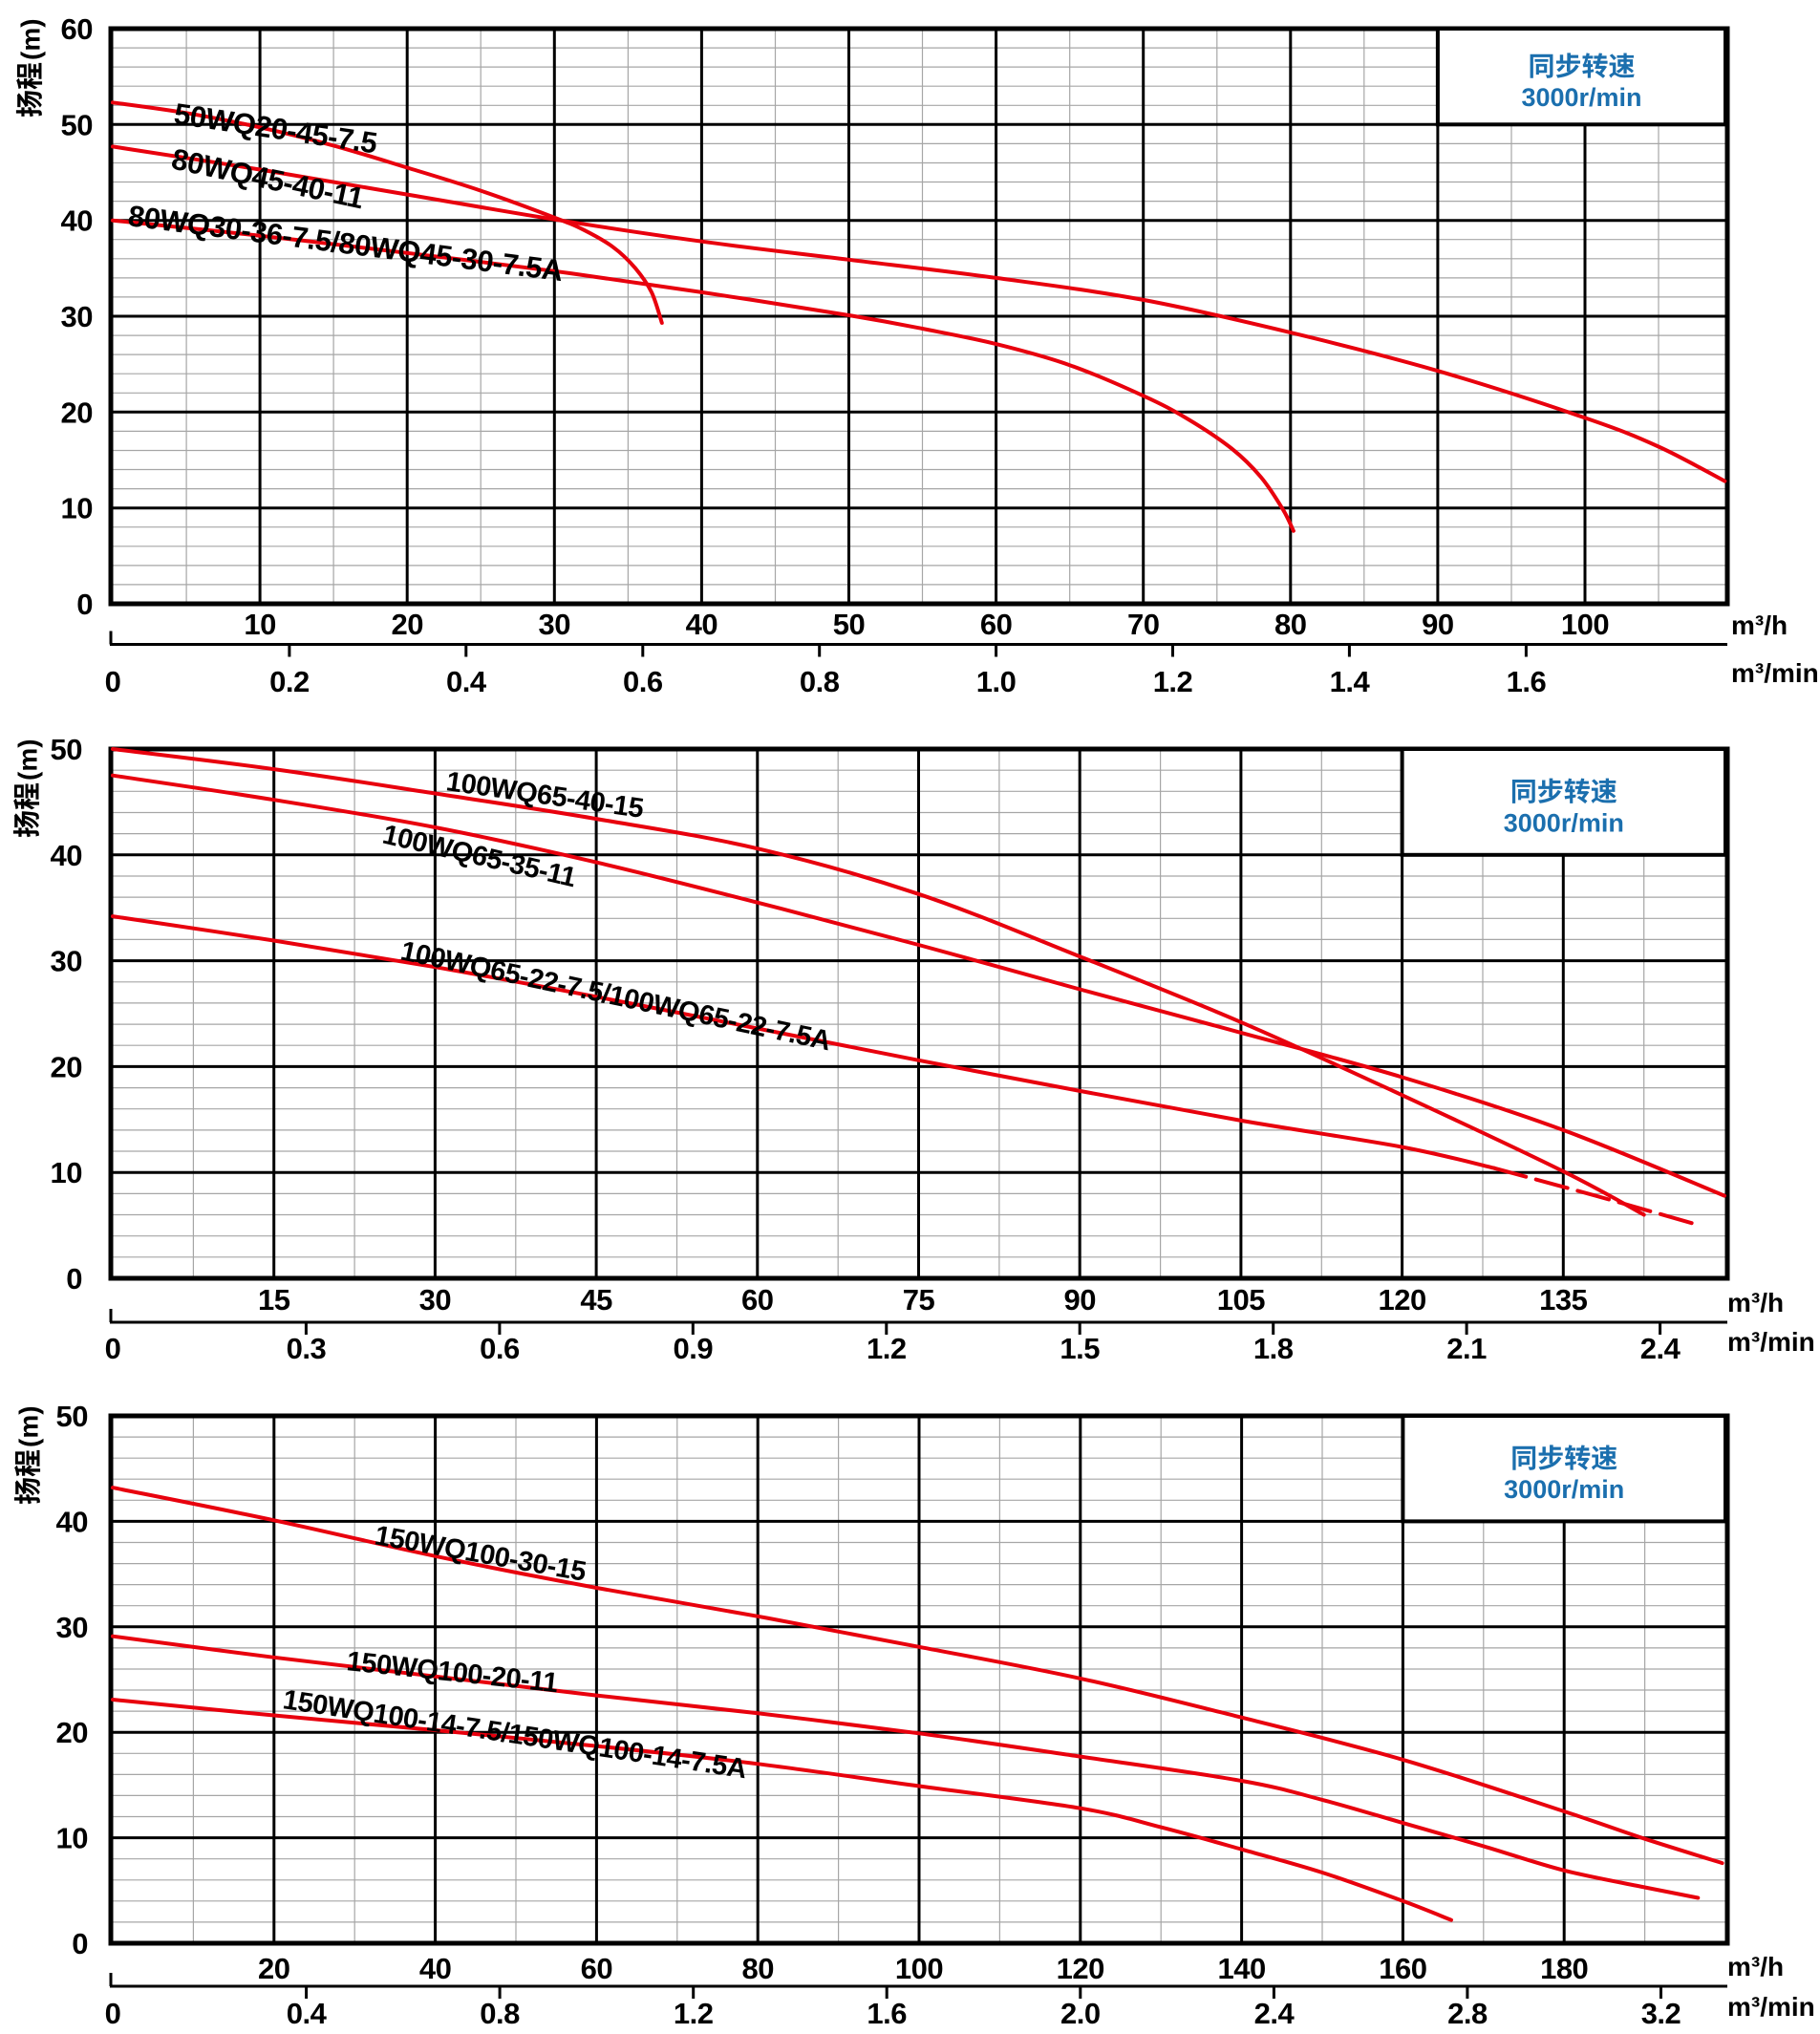  Describe the element at coordinates (1241, 1300) in the screenshot. I see `svg-text: 105` at that location.